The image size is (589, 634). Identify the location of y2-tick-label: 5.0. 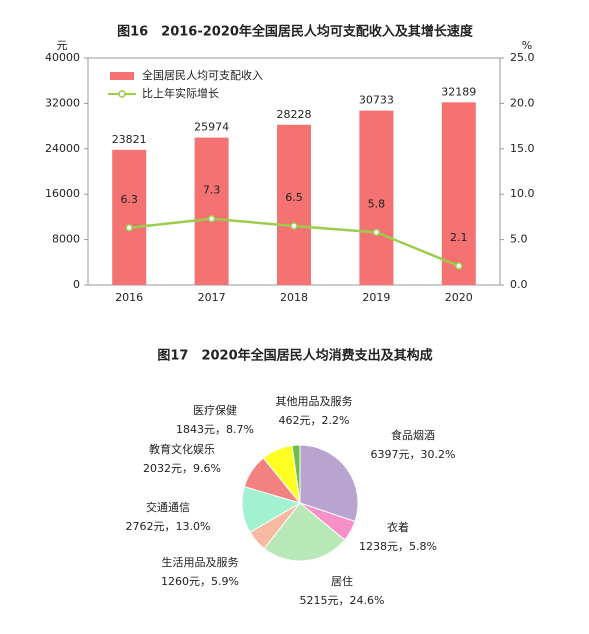
(519, 239).